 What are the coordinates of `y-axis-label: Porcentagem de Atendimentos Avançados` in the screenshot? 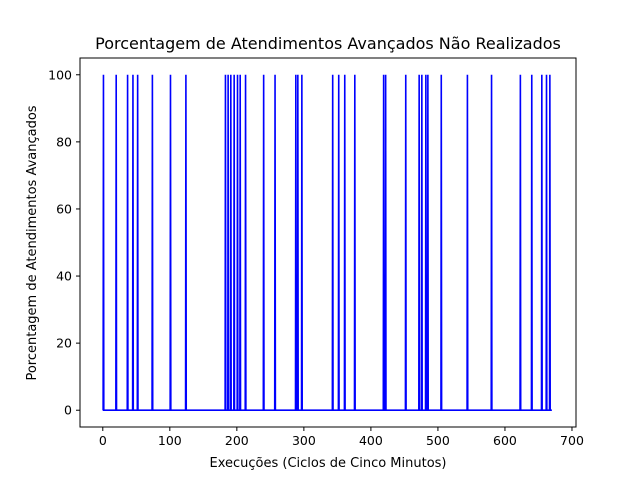 It's located at (32, 242).